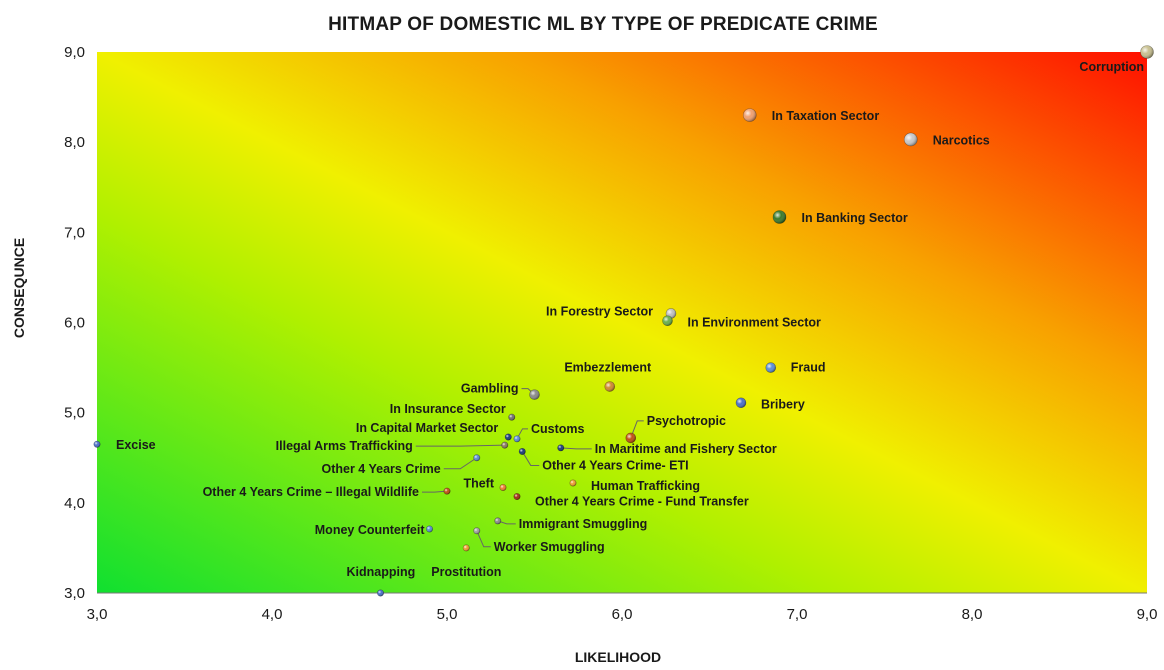 The width and height of the screenshot is (1164, 670). I want to click on x-tick-label: 5,0, so click(447, 614).